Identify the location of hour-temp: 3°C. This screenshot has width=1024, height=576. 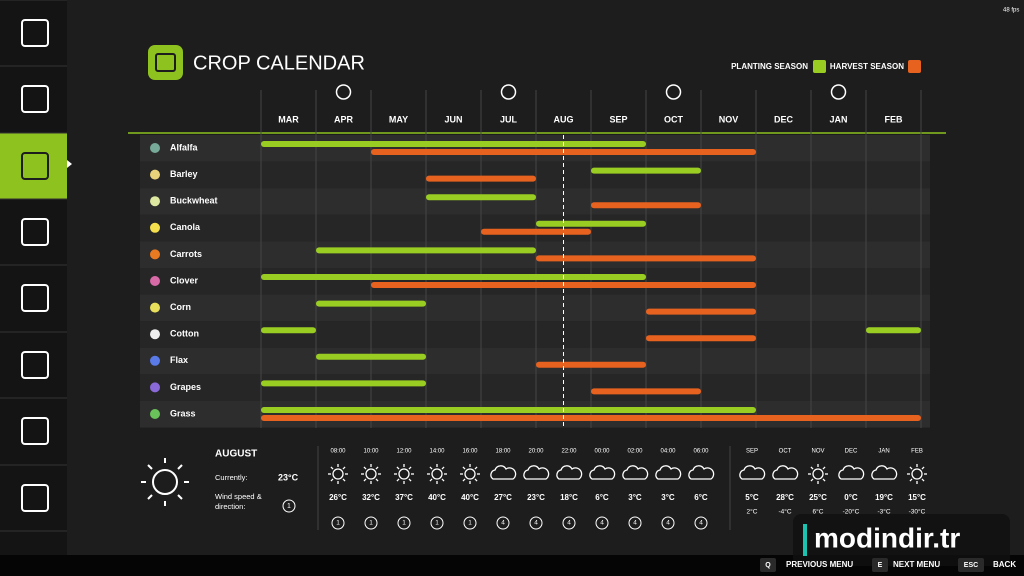
(668, 497).